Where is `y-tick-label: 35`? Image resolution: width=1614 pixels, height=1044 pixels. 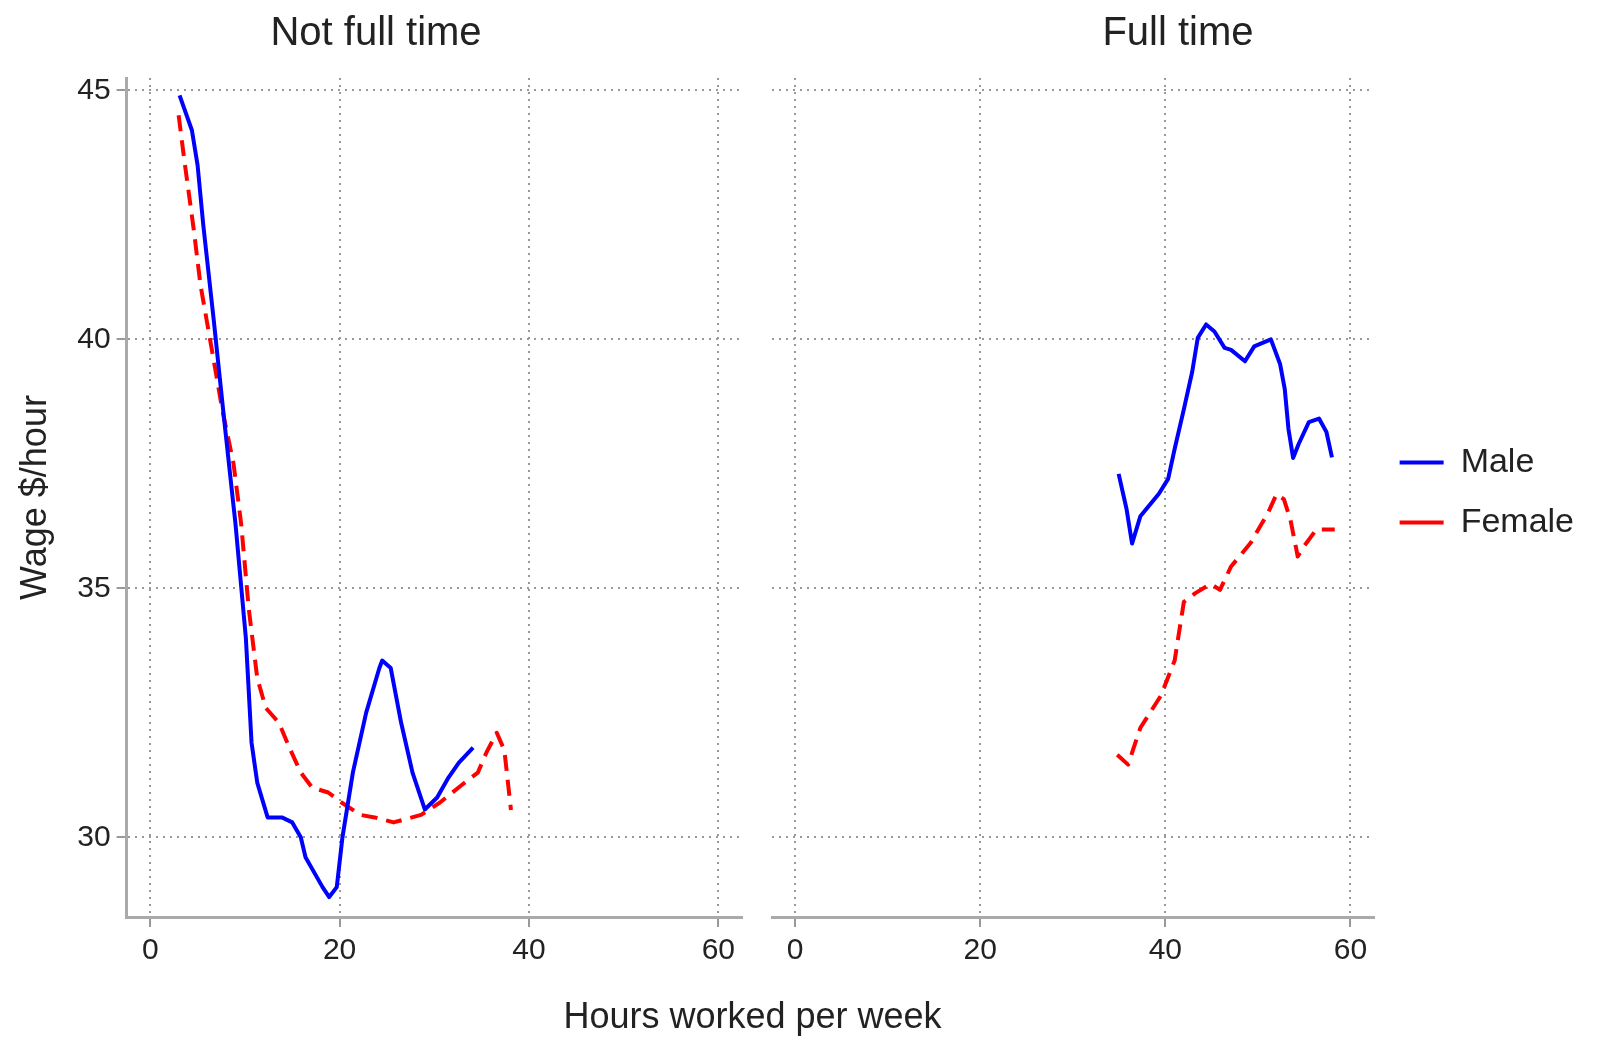
y-tick-label: 35 is located at coordinates (94, 586).